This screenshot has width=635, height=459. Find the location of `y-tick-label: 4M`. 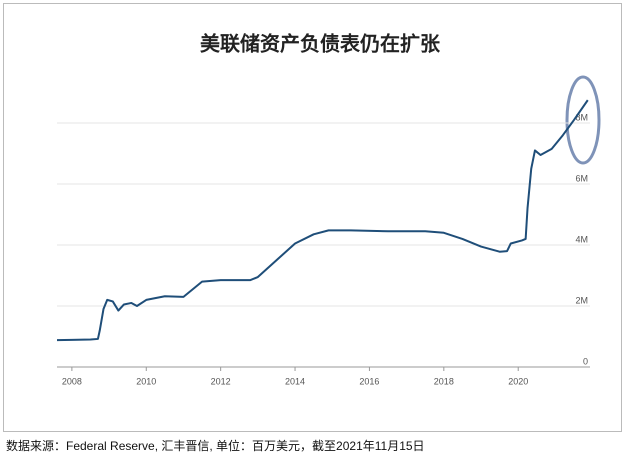

y-tick-label: 4M is located at coordinates (581, 239).